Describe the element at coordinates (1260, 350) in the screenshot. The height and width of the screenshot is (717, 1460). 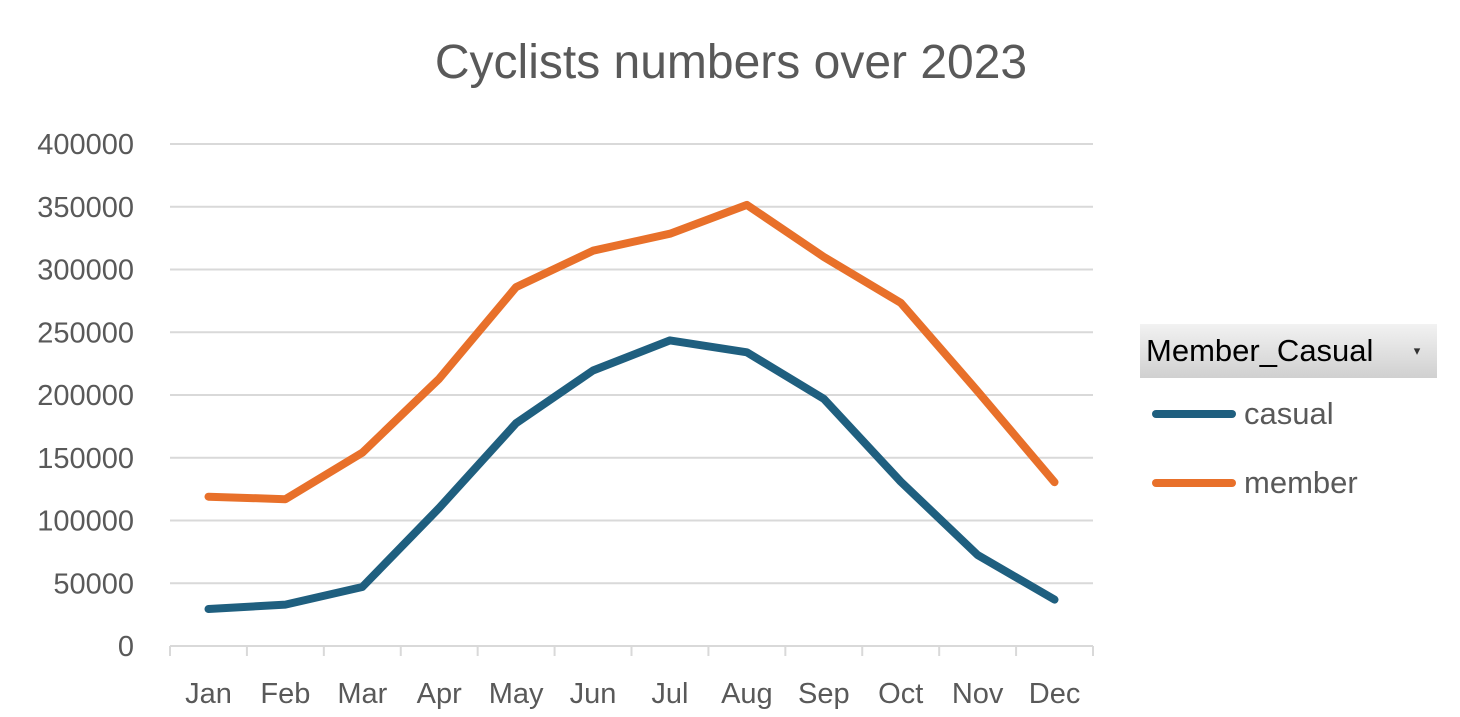
I see `legend-field-label: Member_Casual` at that location.